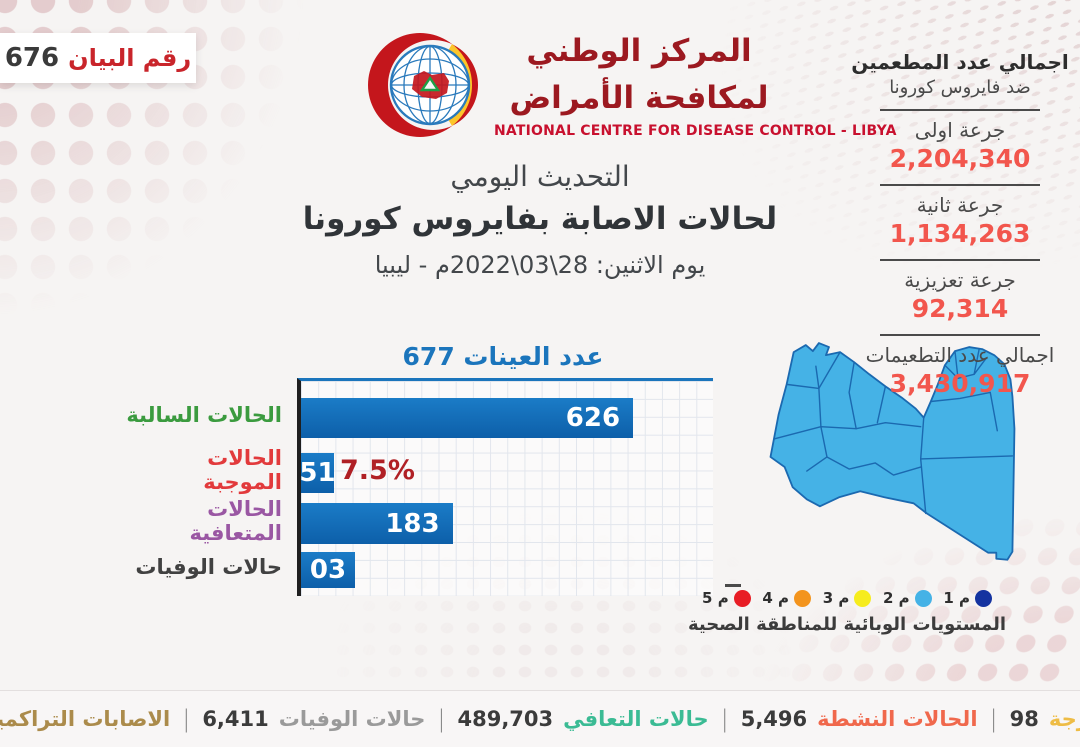 This screenshot has height=747, width=1080. Describe the element at coordinates (715, 598) in the screenshot. I see `level5-label: م 5` at that location.